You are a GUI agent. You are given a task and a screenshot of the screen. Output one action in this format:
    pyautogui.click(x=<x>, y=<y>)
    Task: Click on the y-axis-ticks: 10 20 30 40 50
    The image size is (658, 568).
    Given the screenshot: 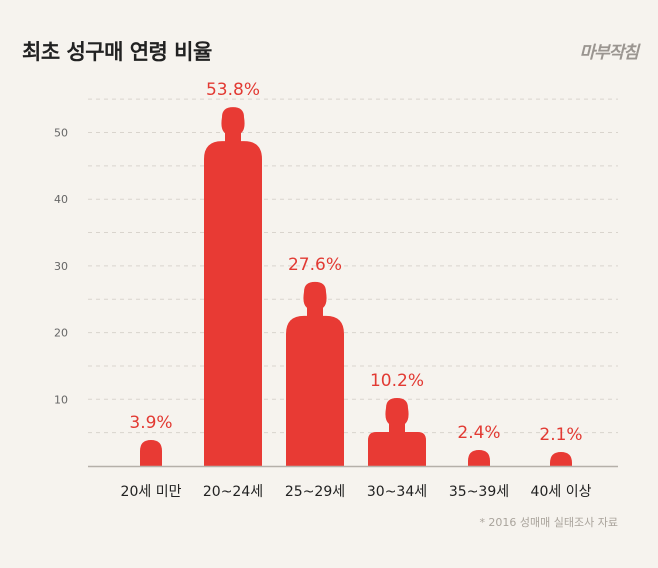 What is the action you would take?
    pyautogui.click(x=61, y=267)
    